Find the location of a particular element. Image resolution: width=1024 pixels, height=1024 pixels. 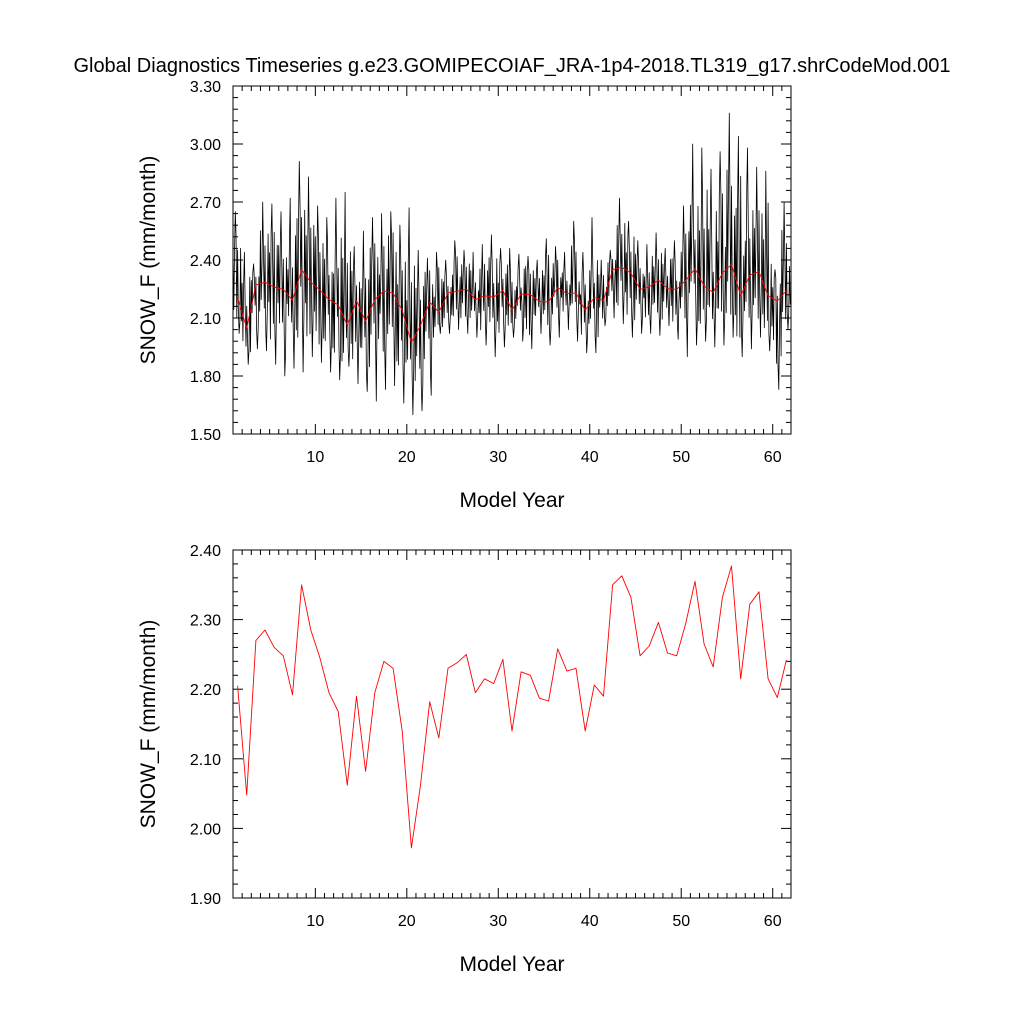

y-tick-label: 2.70 is located at coordinates (205, 203).